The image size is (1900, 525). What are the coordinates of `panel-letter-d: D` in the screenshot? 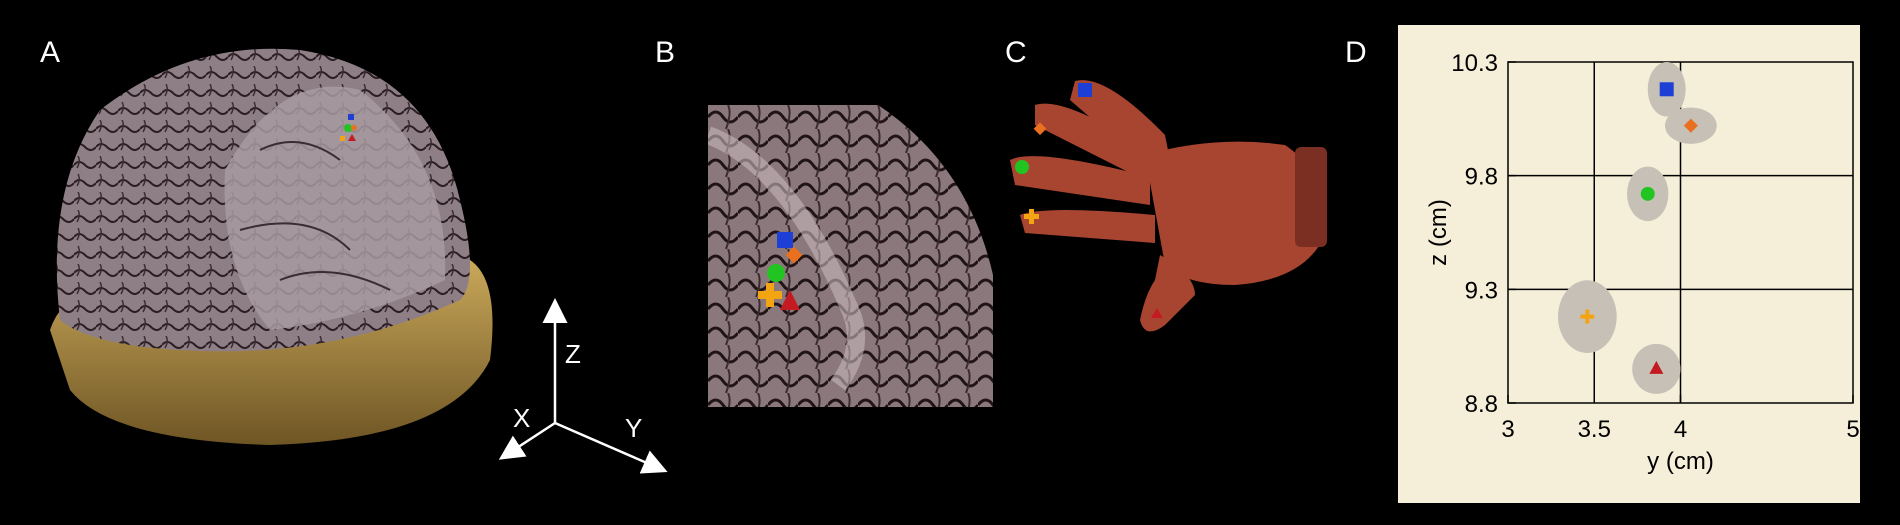 It's located at (1356, 52).